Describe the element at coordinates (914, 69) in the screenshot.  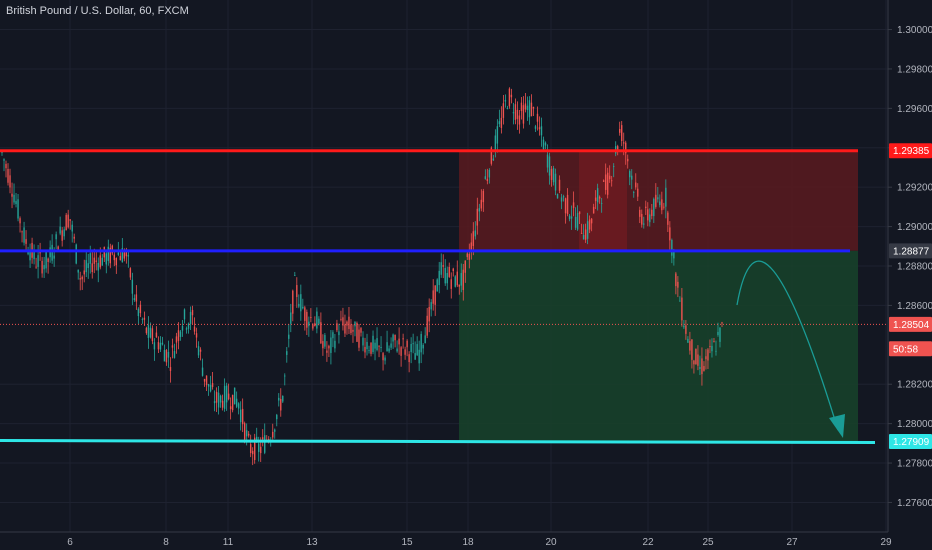
I see `y-tick-label: 1.29800` at that location.